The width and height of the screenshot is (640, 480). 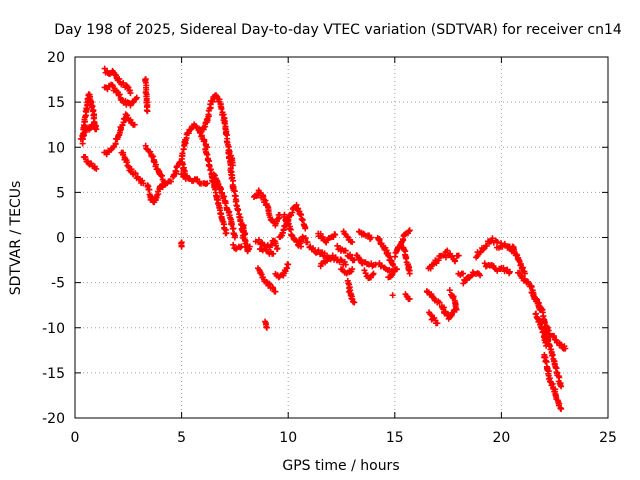 What do you see at coordinates (53, 329) in the screenshot?
I see `y-tick-label: -10` at bounding box center [53, 329].